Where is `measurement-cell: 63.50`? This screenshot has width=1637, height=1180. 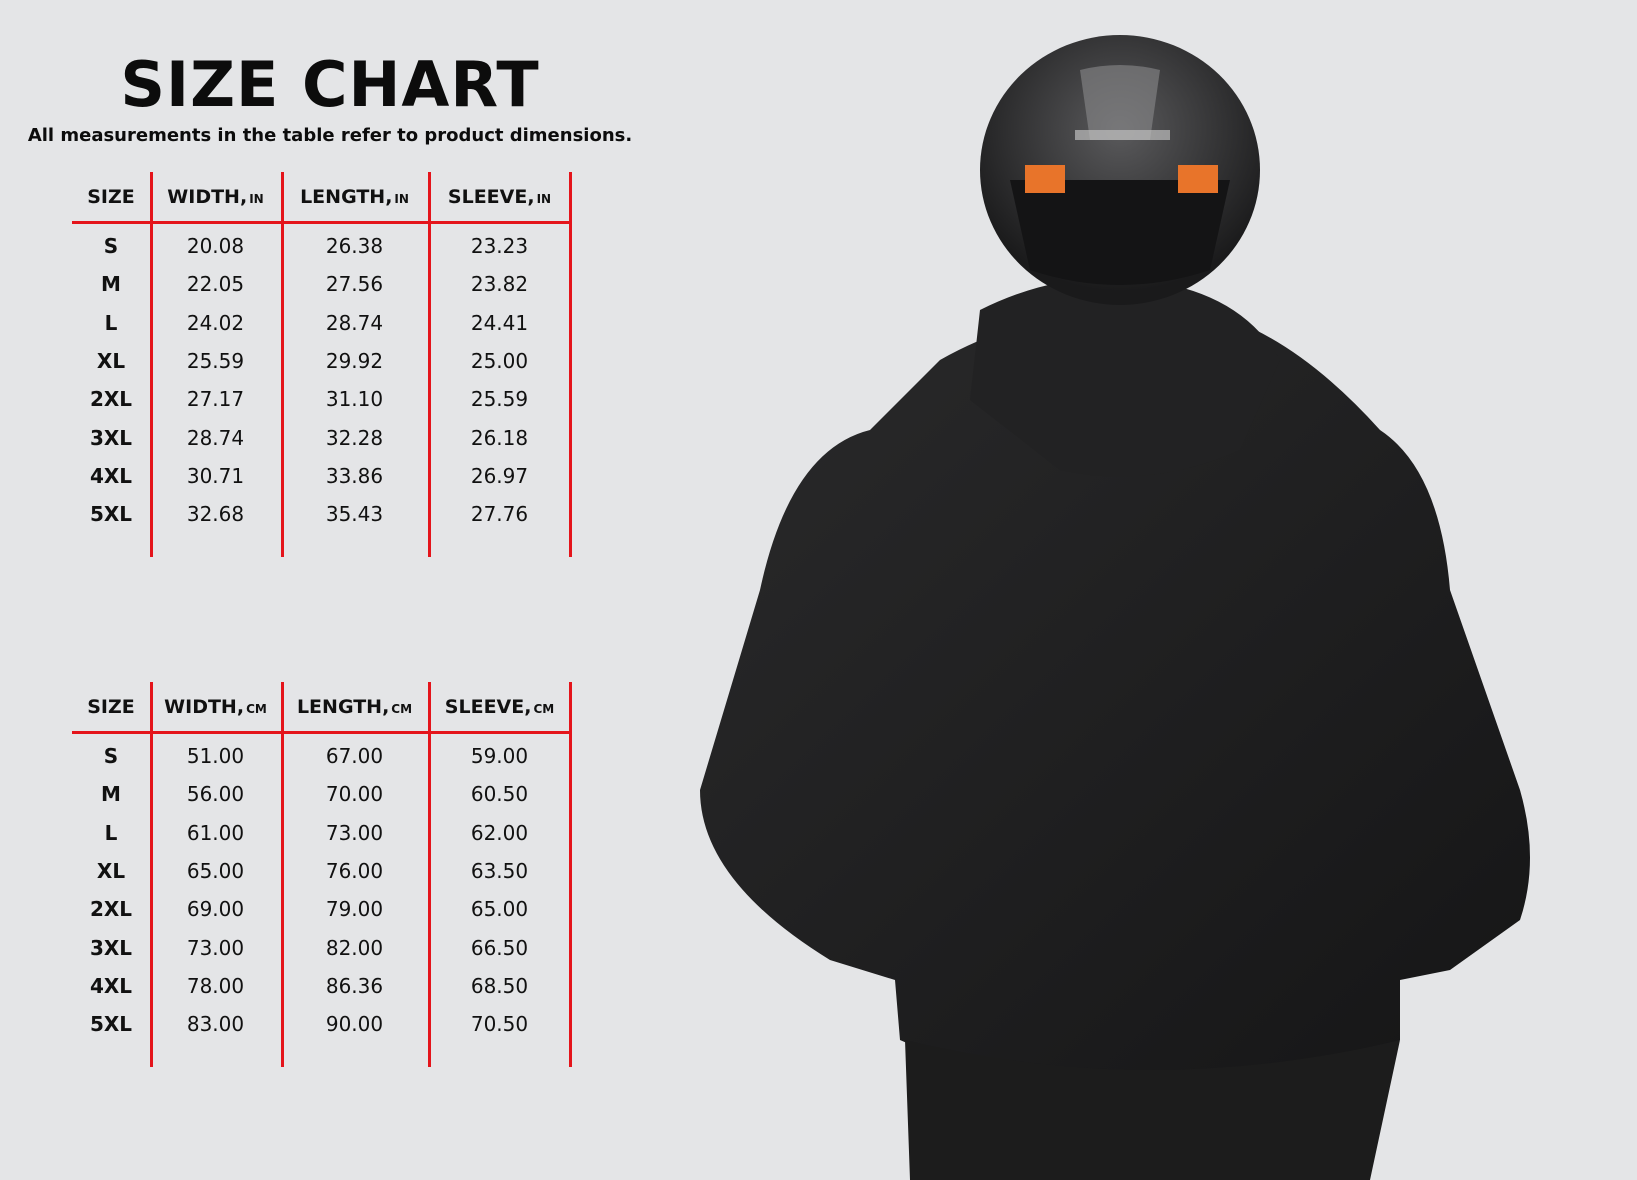 measurement-cell: 63.50 is located at coordinates (499, 870).